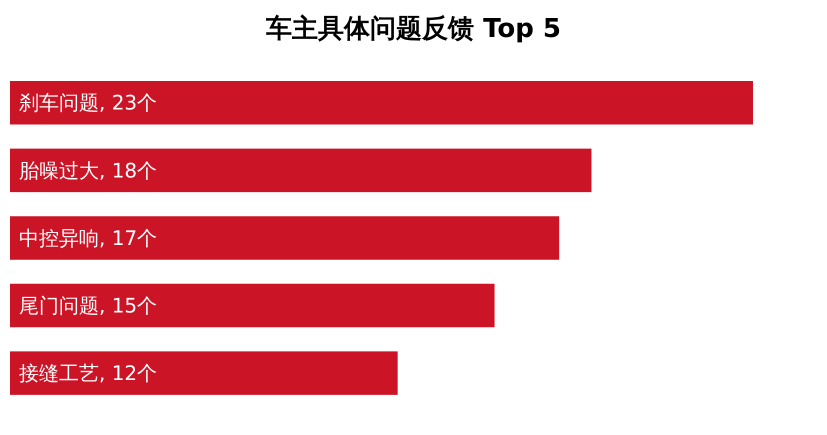 This screenshot has height=435, width=827. Describe the element at coordinates (88, 306) in the screenshot. I see `data-label: 尾门问题, 15个` at that location.